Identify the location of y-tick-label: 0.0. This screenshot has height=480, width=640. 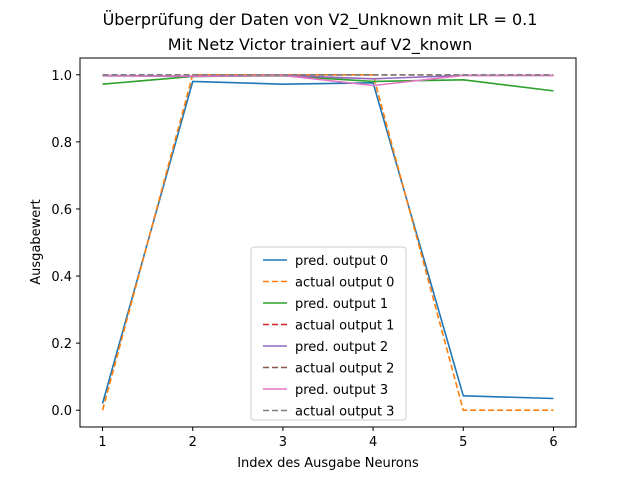
(61, 411).